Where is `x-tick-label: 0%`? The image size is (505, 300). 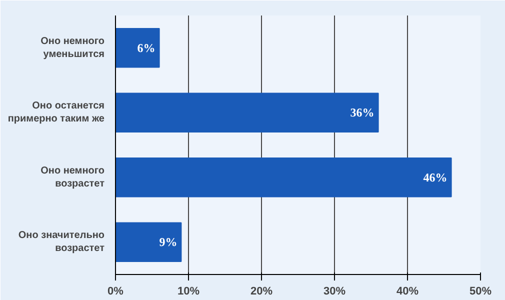 x-tick-label: 0% is located at coordinates (116, 292).